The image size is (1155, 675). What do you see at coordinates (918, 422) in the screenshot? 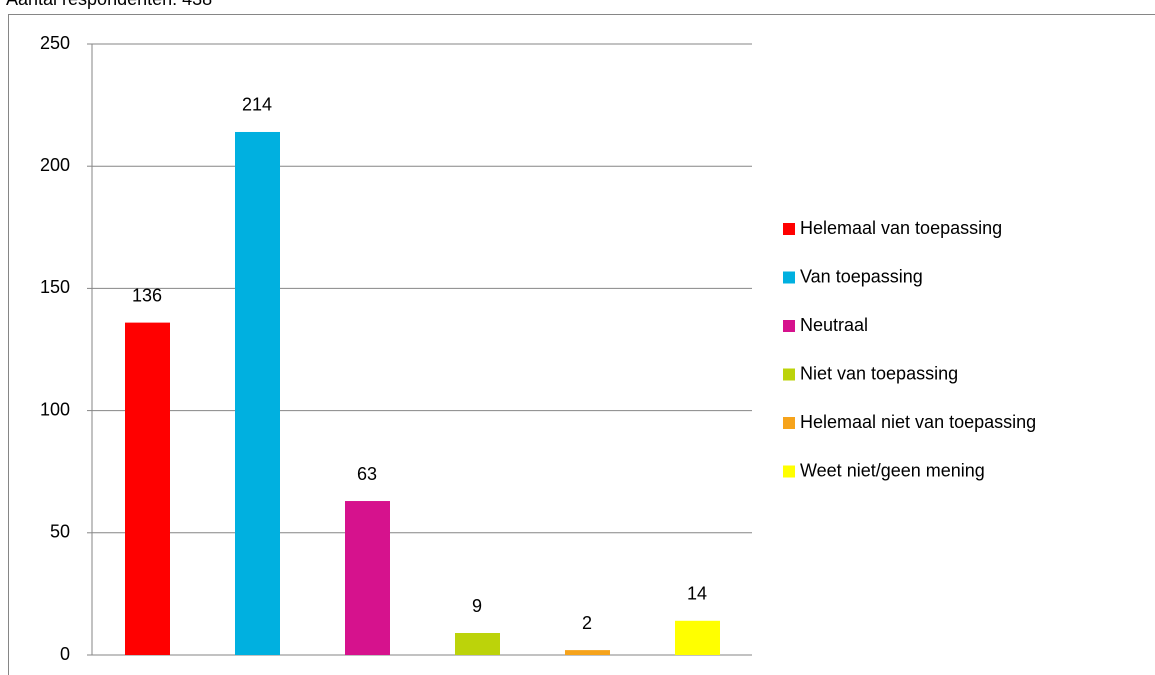
I see `legend-label: Helemaal niet van toepassing` at bounding box center [918, 422].